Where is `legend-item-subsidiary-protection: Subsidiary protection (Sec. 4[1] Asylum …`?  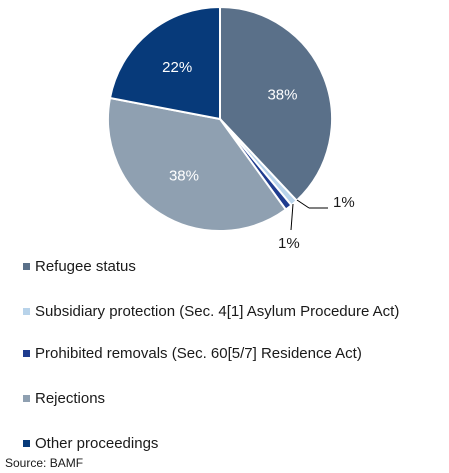 legend-item-subsidiary-protection: Subsidiary protection (Sec. 4[1] Asylum … is located at coordinates (234, 312).